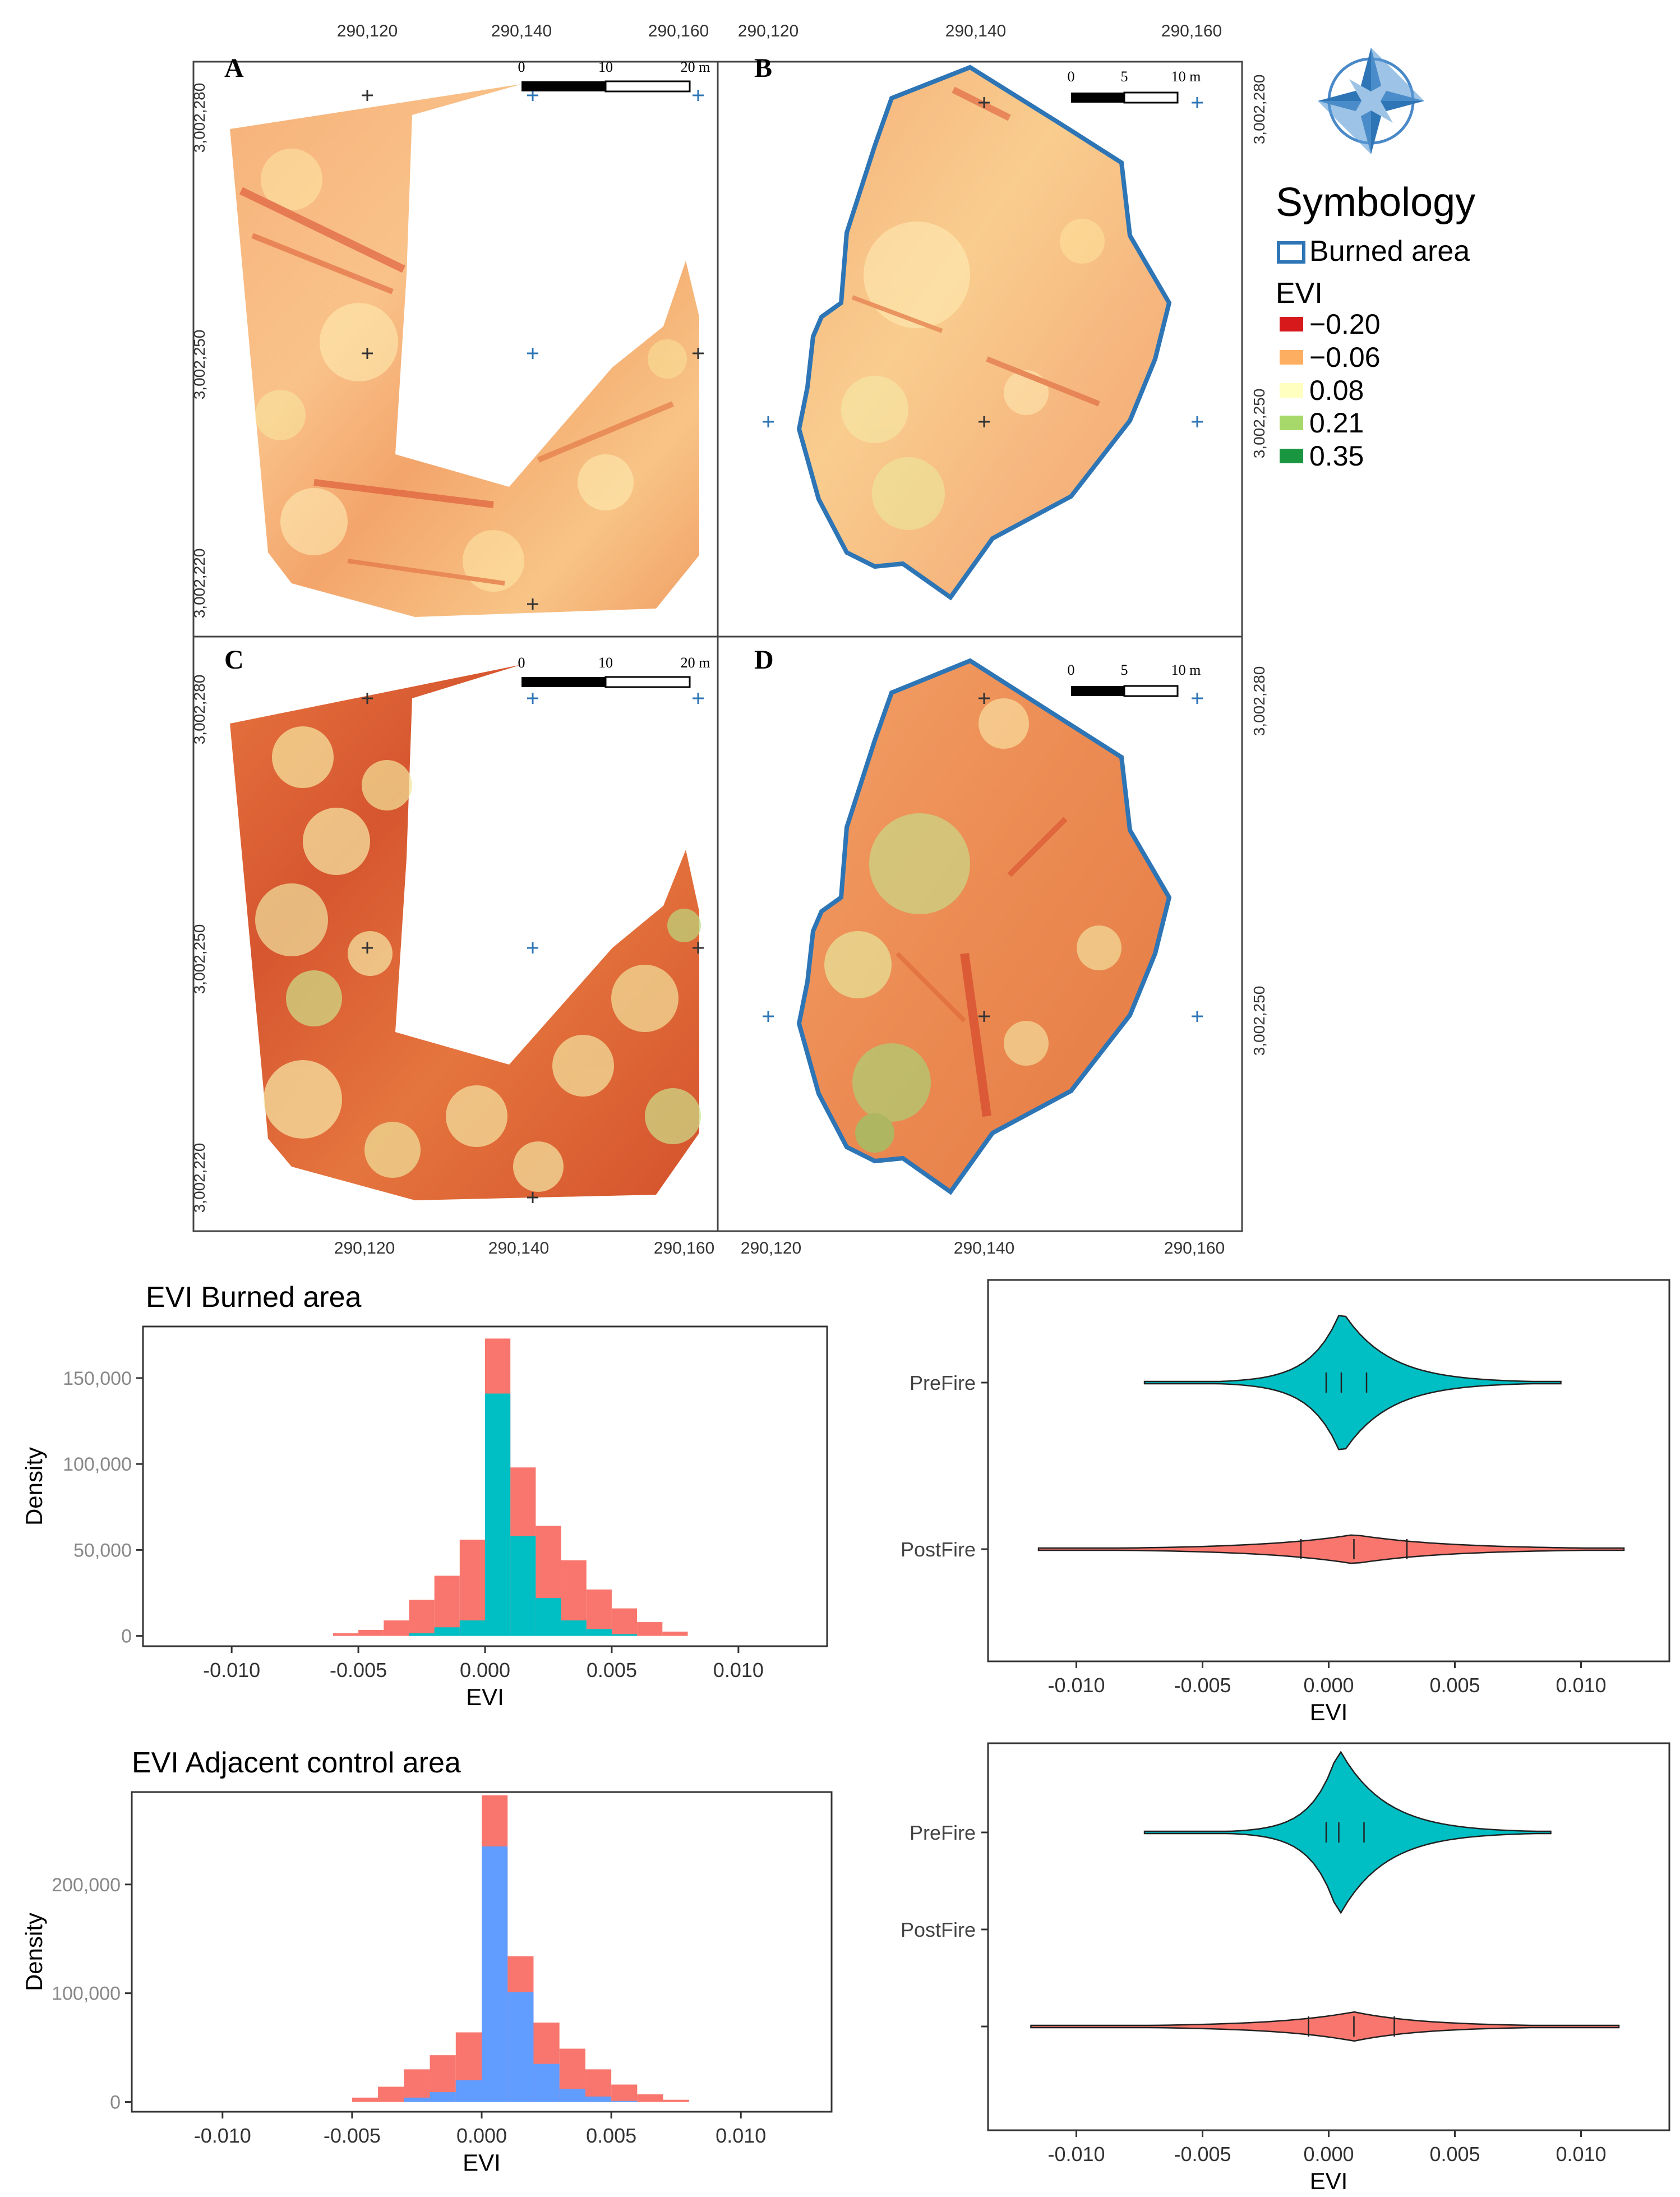 This screenshot has width=1680, height=2197. I want to click on legend-value: −0.20, so click(1345, 324).